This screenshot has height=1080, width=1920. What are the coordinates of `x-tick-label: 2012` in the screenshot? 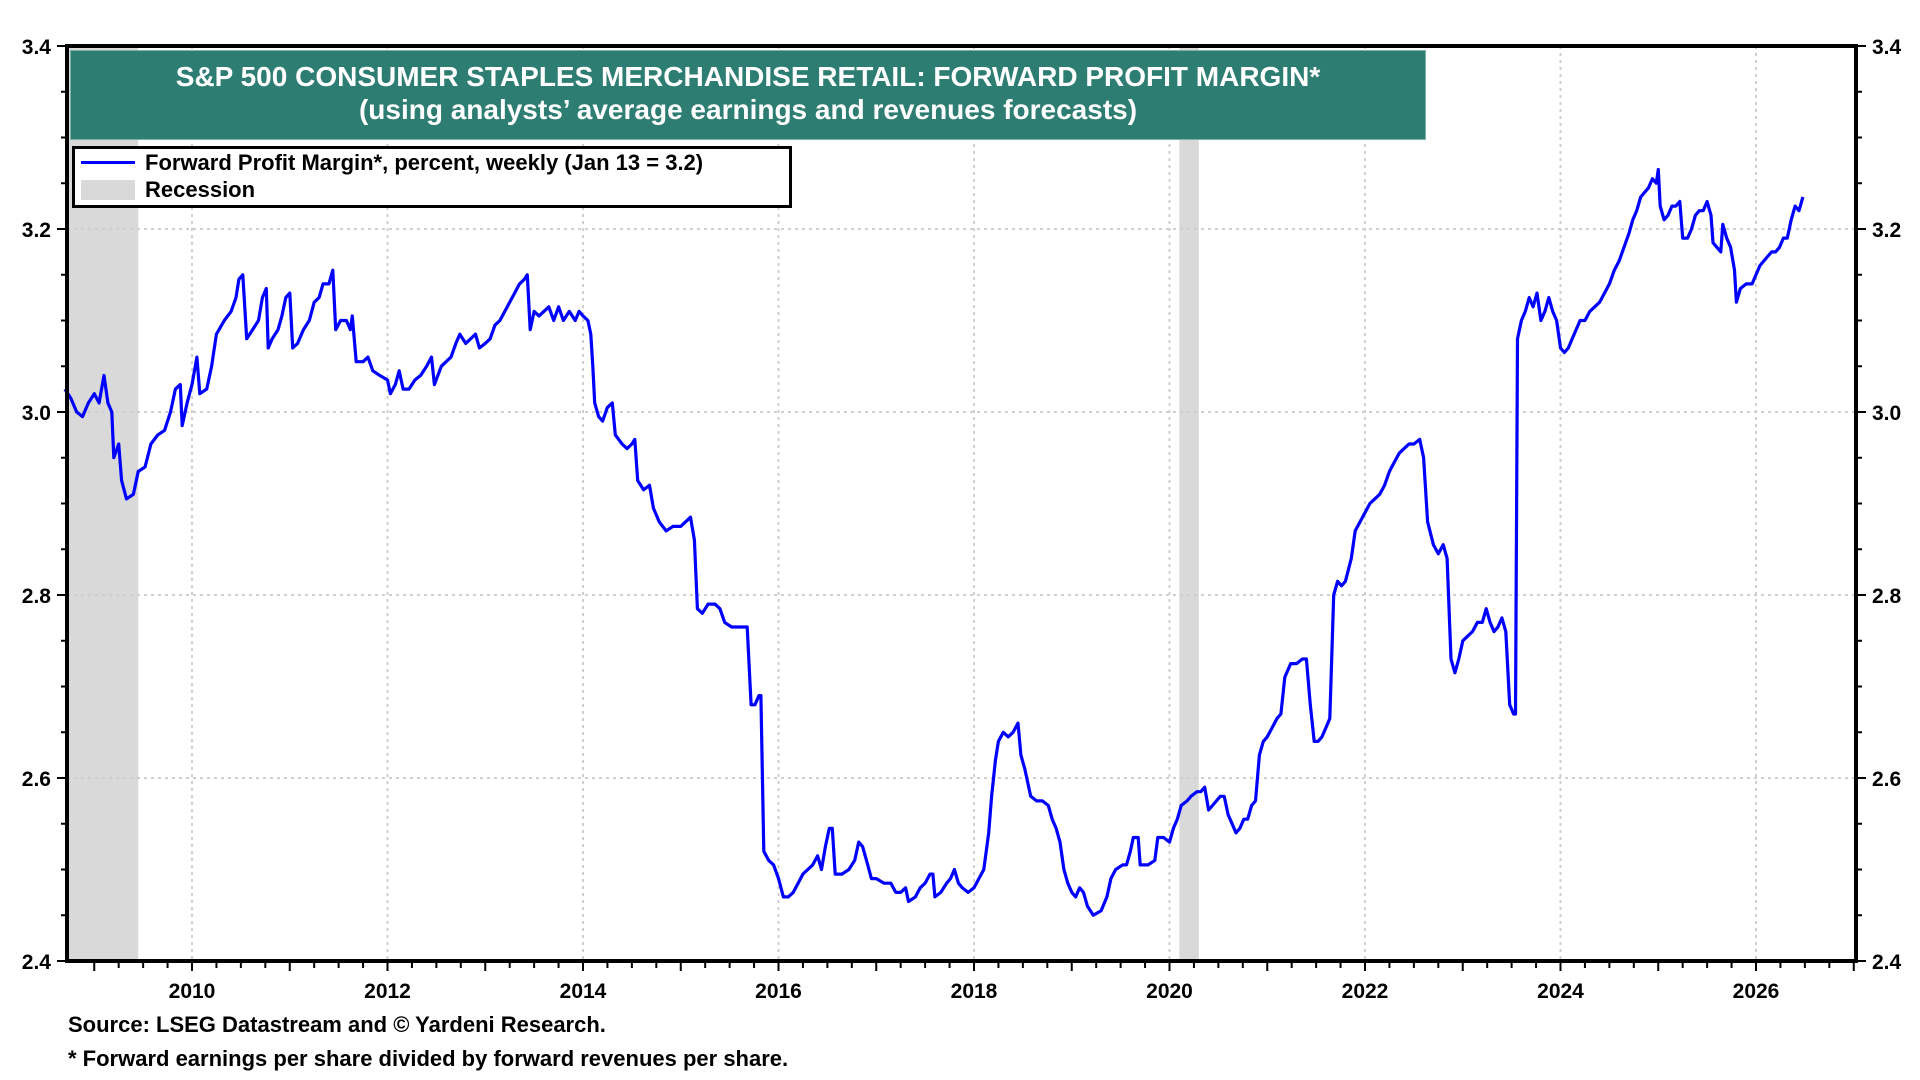 It's located at (387, 991).